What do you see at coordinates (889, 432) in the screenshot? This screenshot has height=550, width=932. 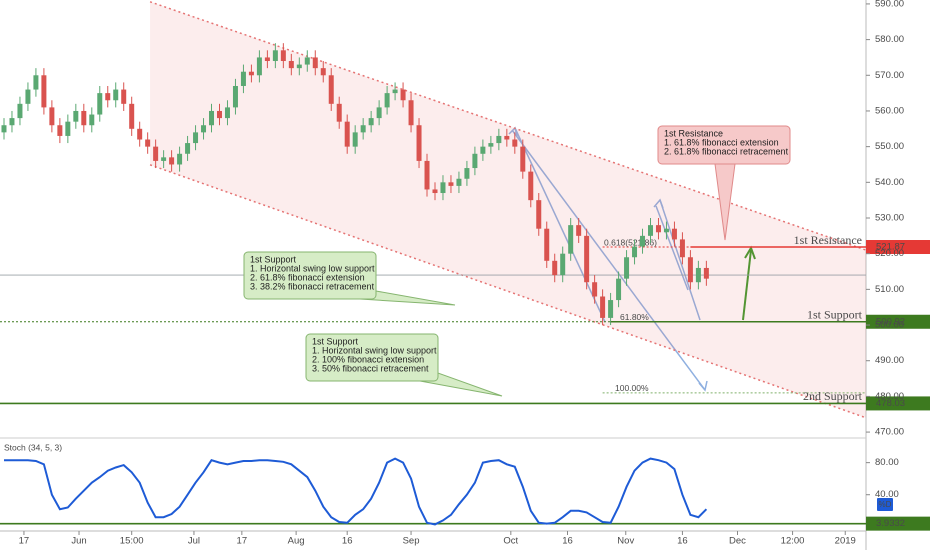 I see `y-tick-label: 470.00` at bounding box center [889, 432].